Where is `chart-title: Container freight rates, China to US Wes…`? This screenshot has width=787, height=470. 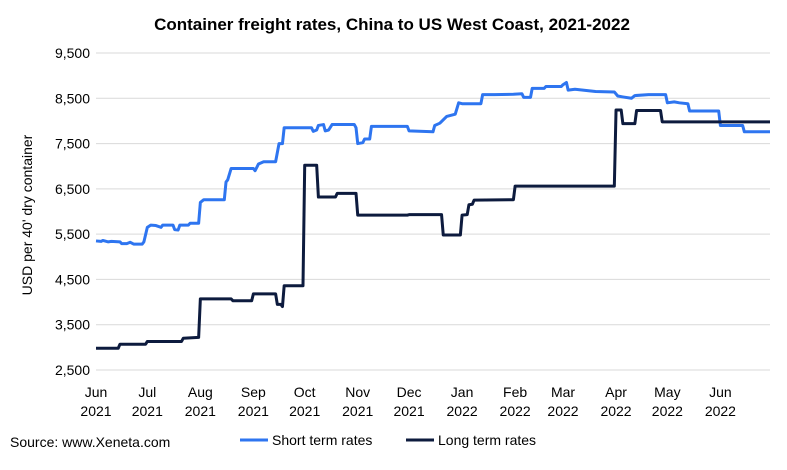
chart-title: Container freight rates, China to US Wes… is located at coordinates (392, 24).